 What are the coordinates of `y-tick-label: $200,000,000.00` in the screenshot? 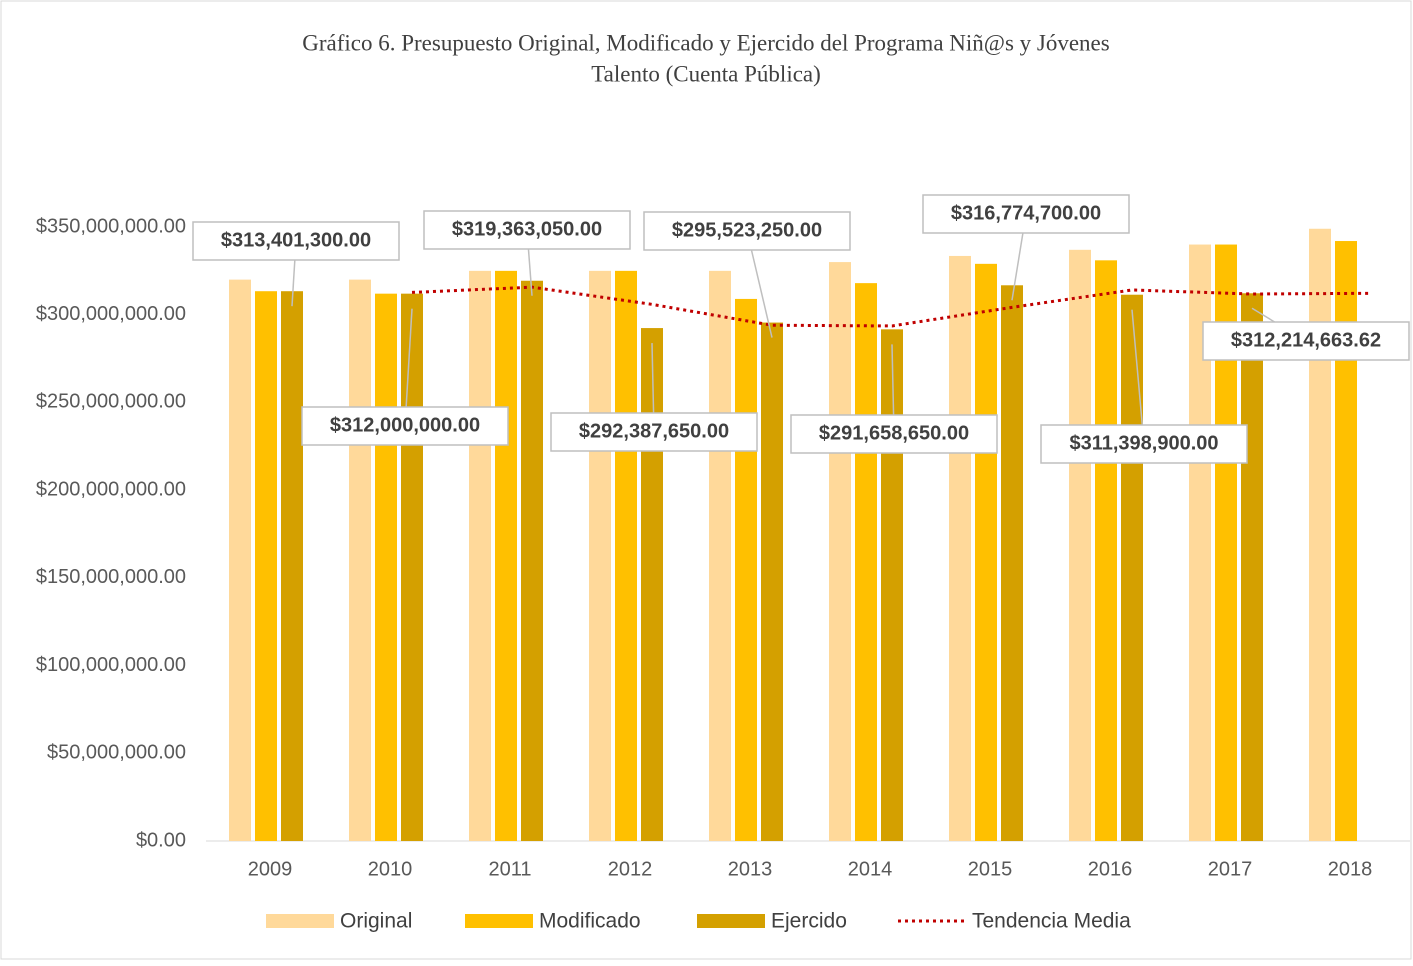 It's located at (111, 489).